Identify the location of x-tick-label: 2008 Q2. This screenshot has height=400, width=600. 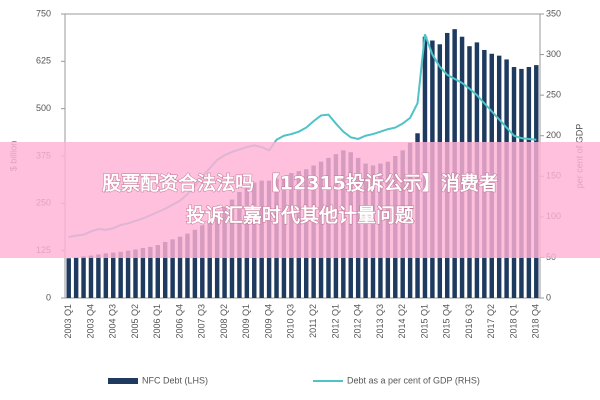
(224, 321).